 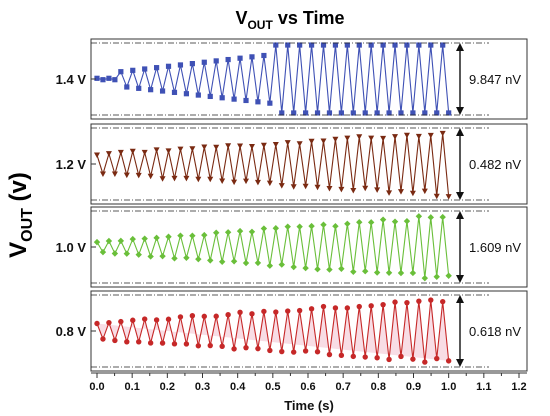 I want to click on x-tick-label: 1.1, so click(x=483, y=387).